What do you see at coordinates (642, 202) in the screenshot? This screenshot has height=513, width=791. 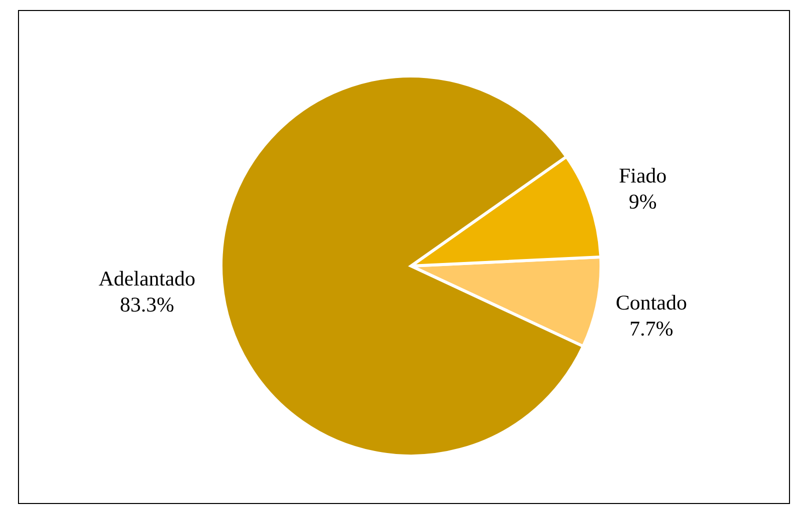 I see `data-label: 9%` at bounding box center [642, 202].